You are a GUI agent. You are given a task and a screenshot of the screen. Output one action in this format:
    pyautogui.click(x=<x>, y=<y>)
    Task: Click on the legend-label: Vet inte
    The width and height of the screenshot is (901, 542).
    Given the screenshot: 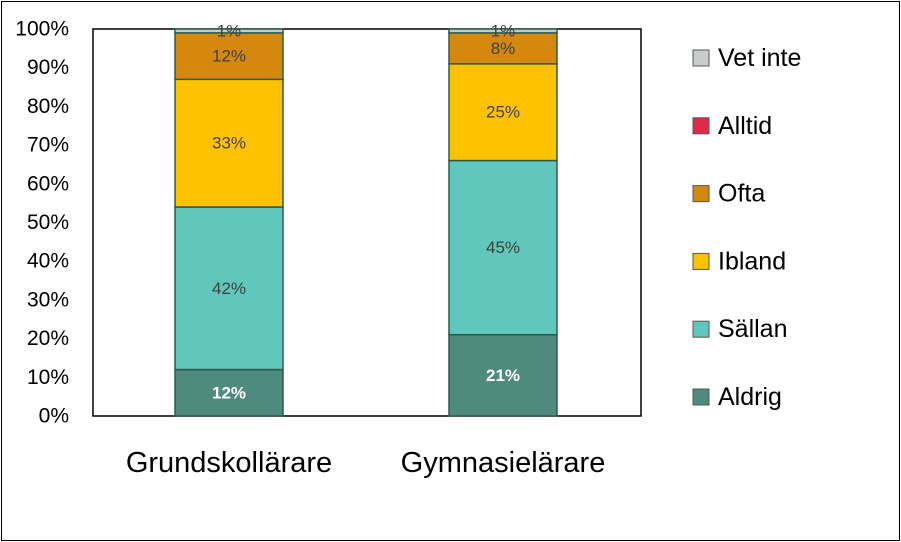 What is the action you would take?
    pyautogui.click(x=759, y=58)
    